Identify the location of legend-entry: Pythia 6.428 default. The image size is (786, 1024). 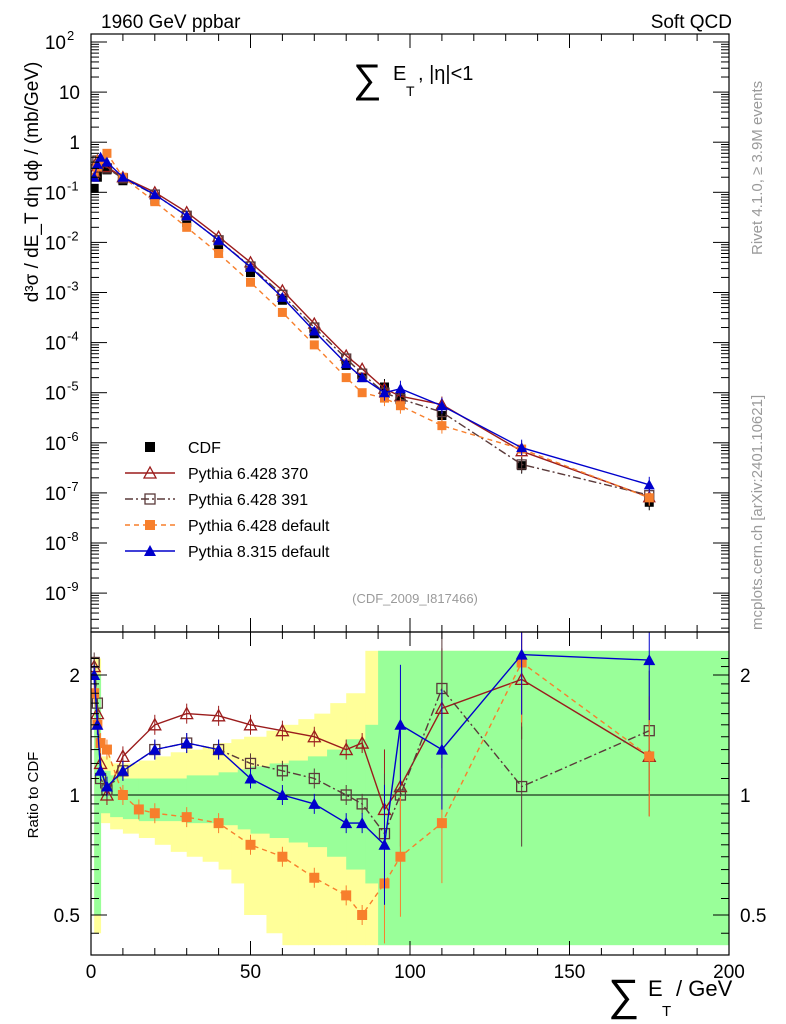
(227, 526).